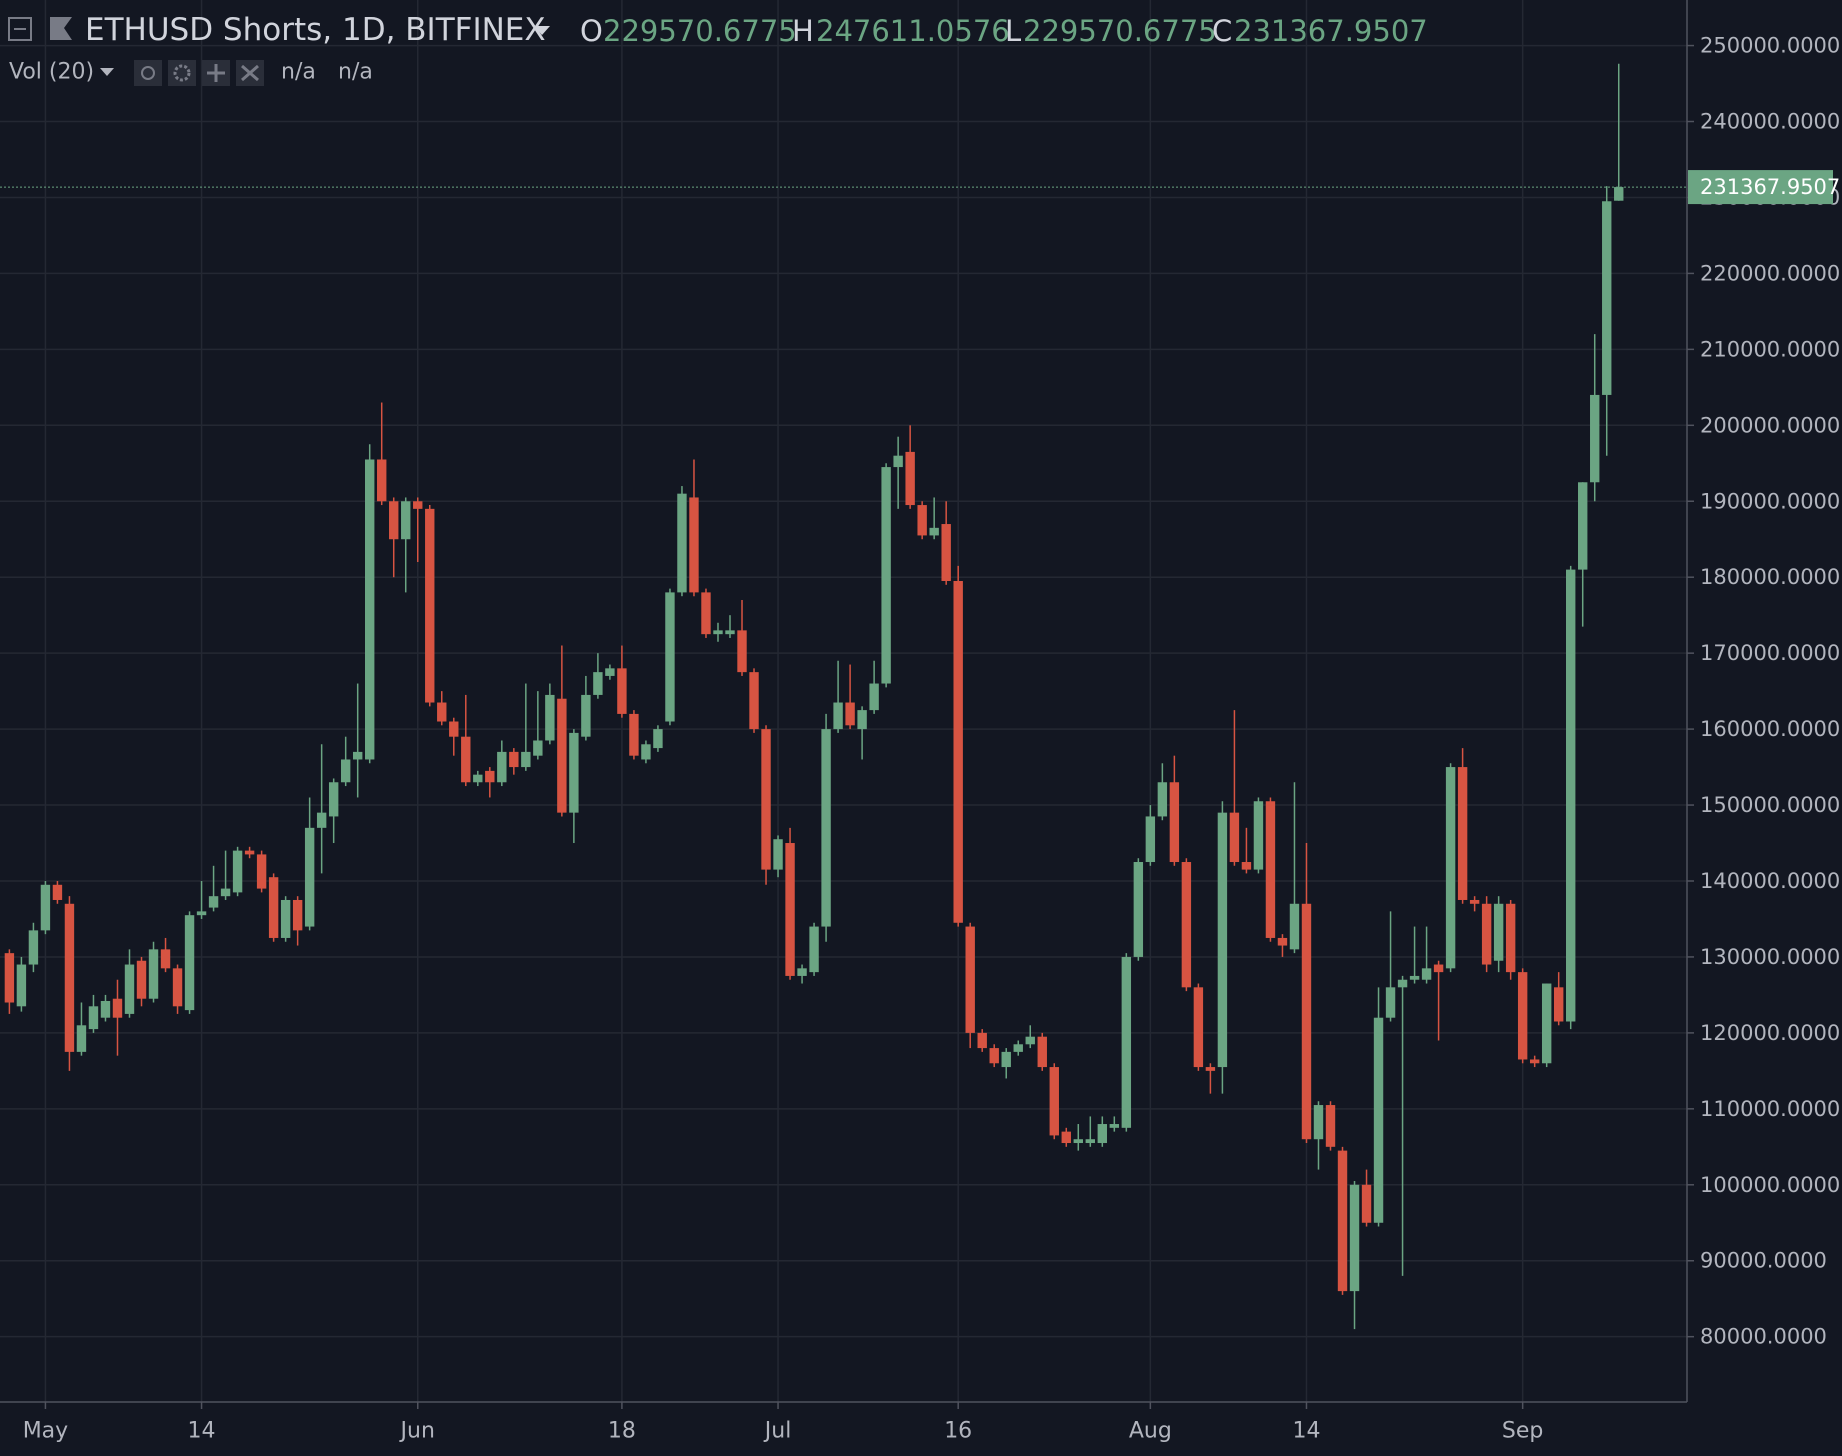 The image size is (1842, 1456). What do you see at coordinates (20, 29) in the screenshot?
I see `collapse-icon` at bounding box center [20, 29].